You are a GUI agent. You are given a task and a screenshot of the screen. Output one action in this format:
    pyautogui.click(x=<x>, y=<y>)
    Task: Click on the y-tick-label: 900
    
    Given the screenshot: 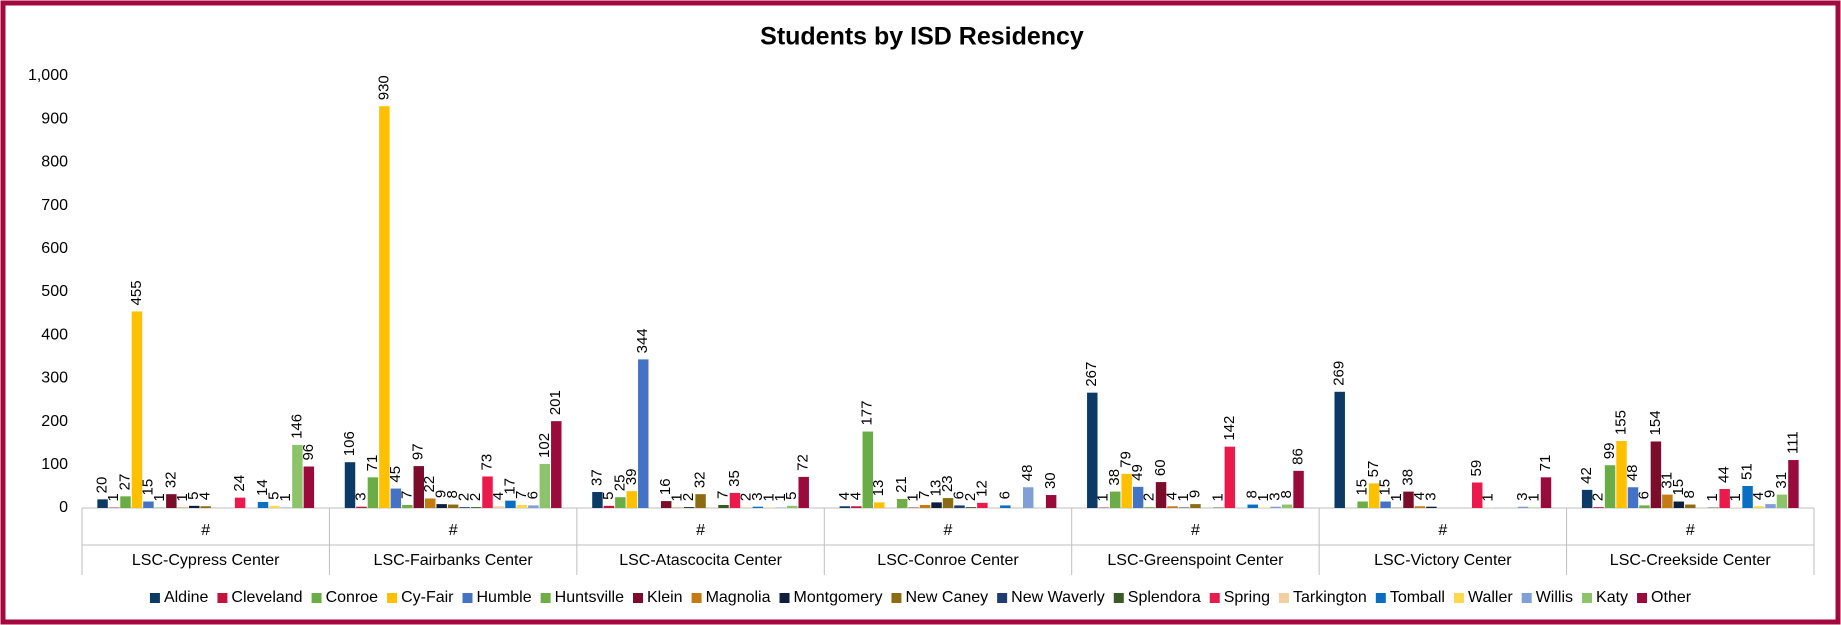 What is the action you would take?
    pyautogui.click(x=54, y=118)
    